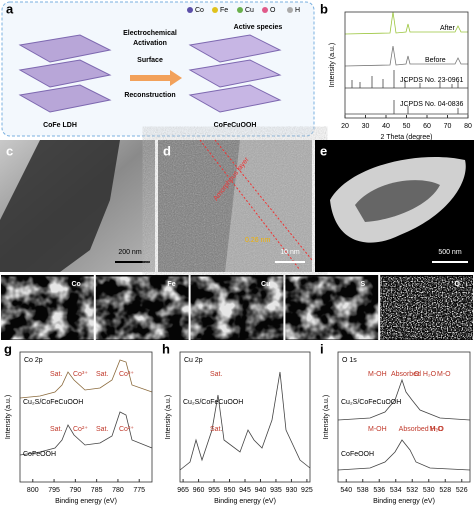 The height and width of the screenshot is (509, 474). Describe the element at coordinates (33, 360) in the screenshot. I see `spectrum-title: Co 2p` at that location.